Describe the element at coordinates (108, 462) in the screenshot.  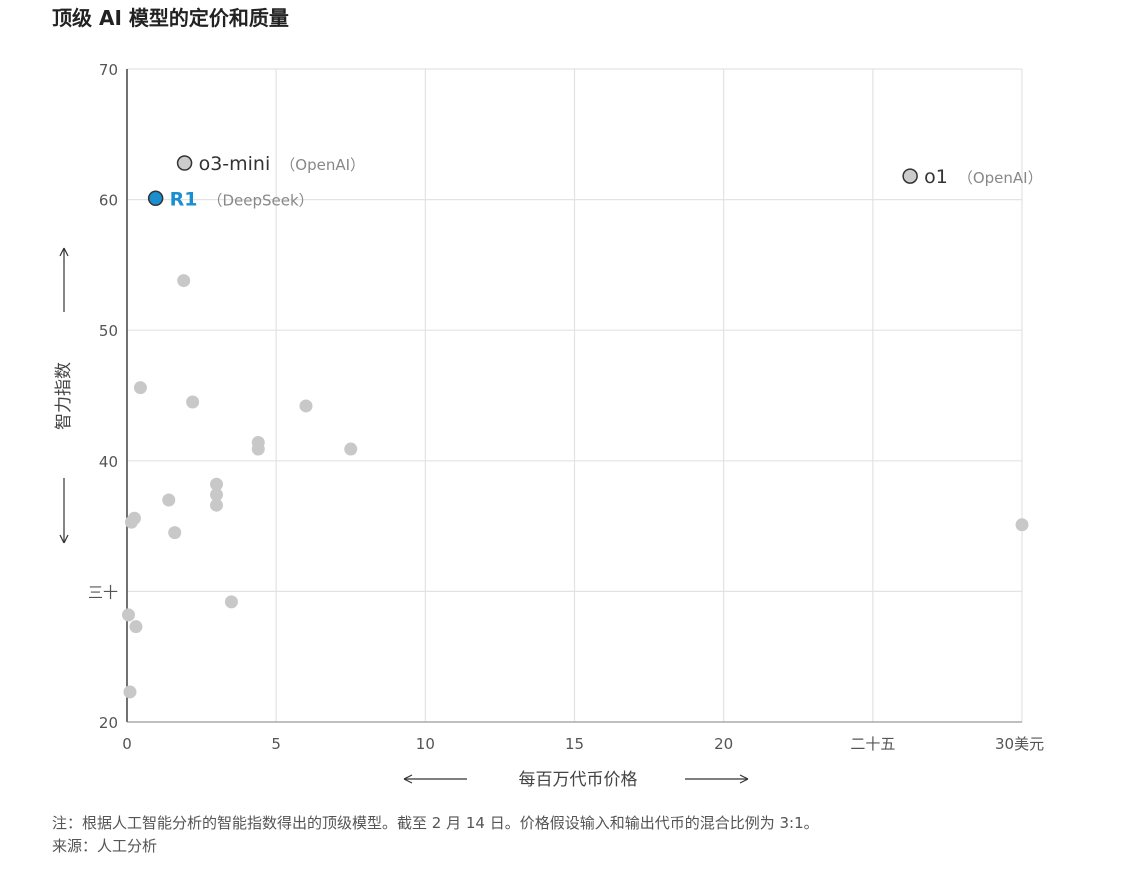
I see `y-tick-label: 40` at that location.